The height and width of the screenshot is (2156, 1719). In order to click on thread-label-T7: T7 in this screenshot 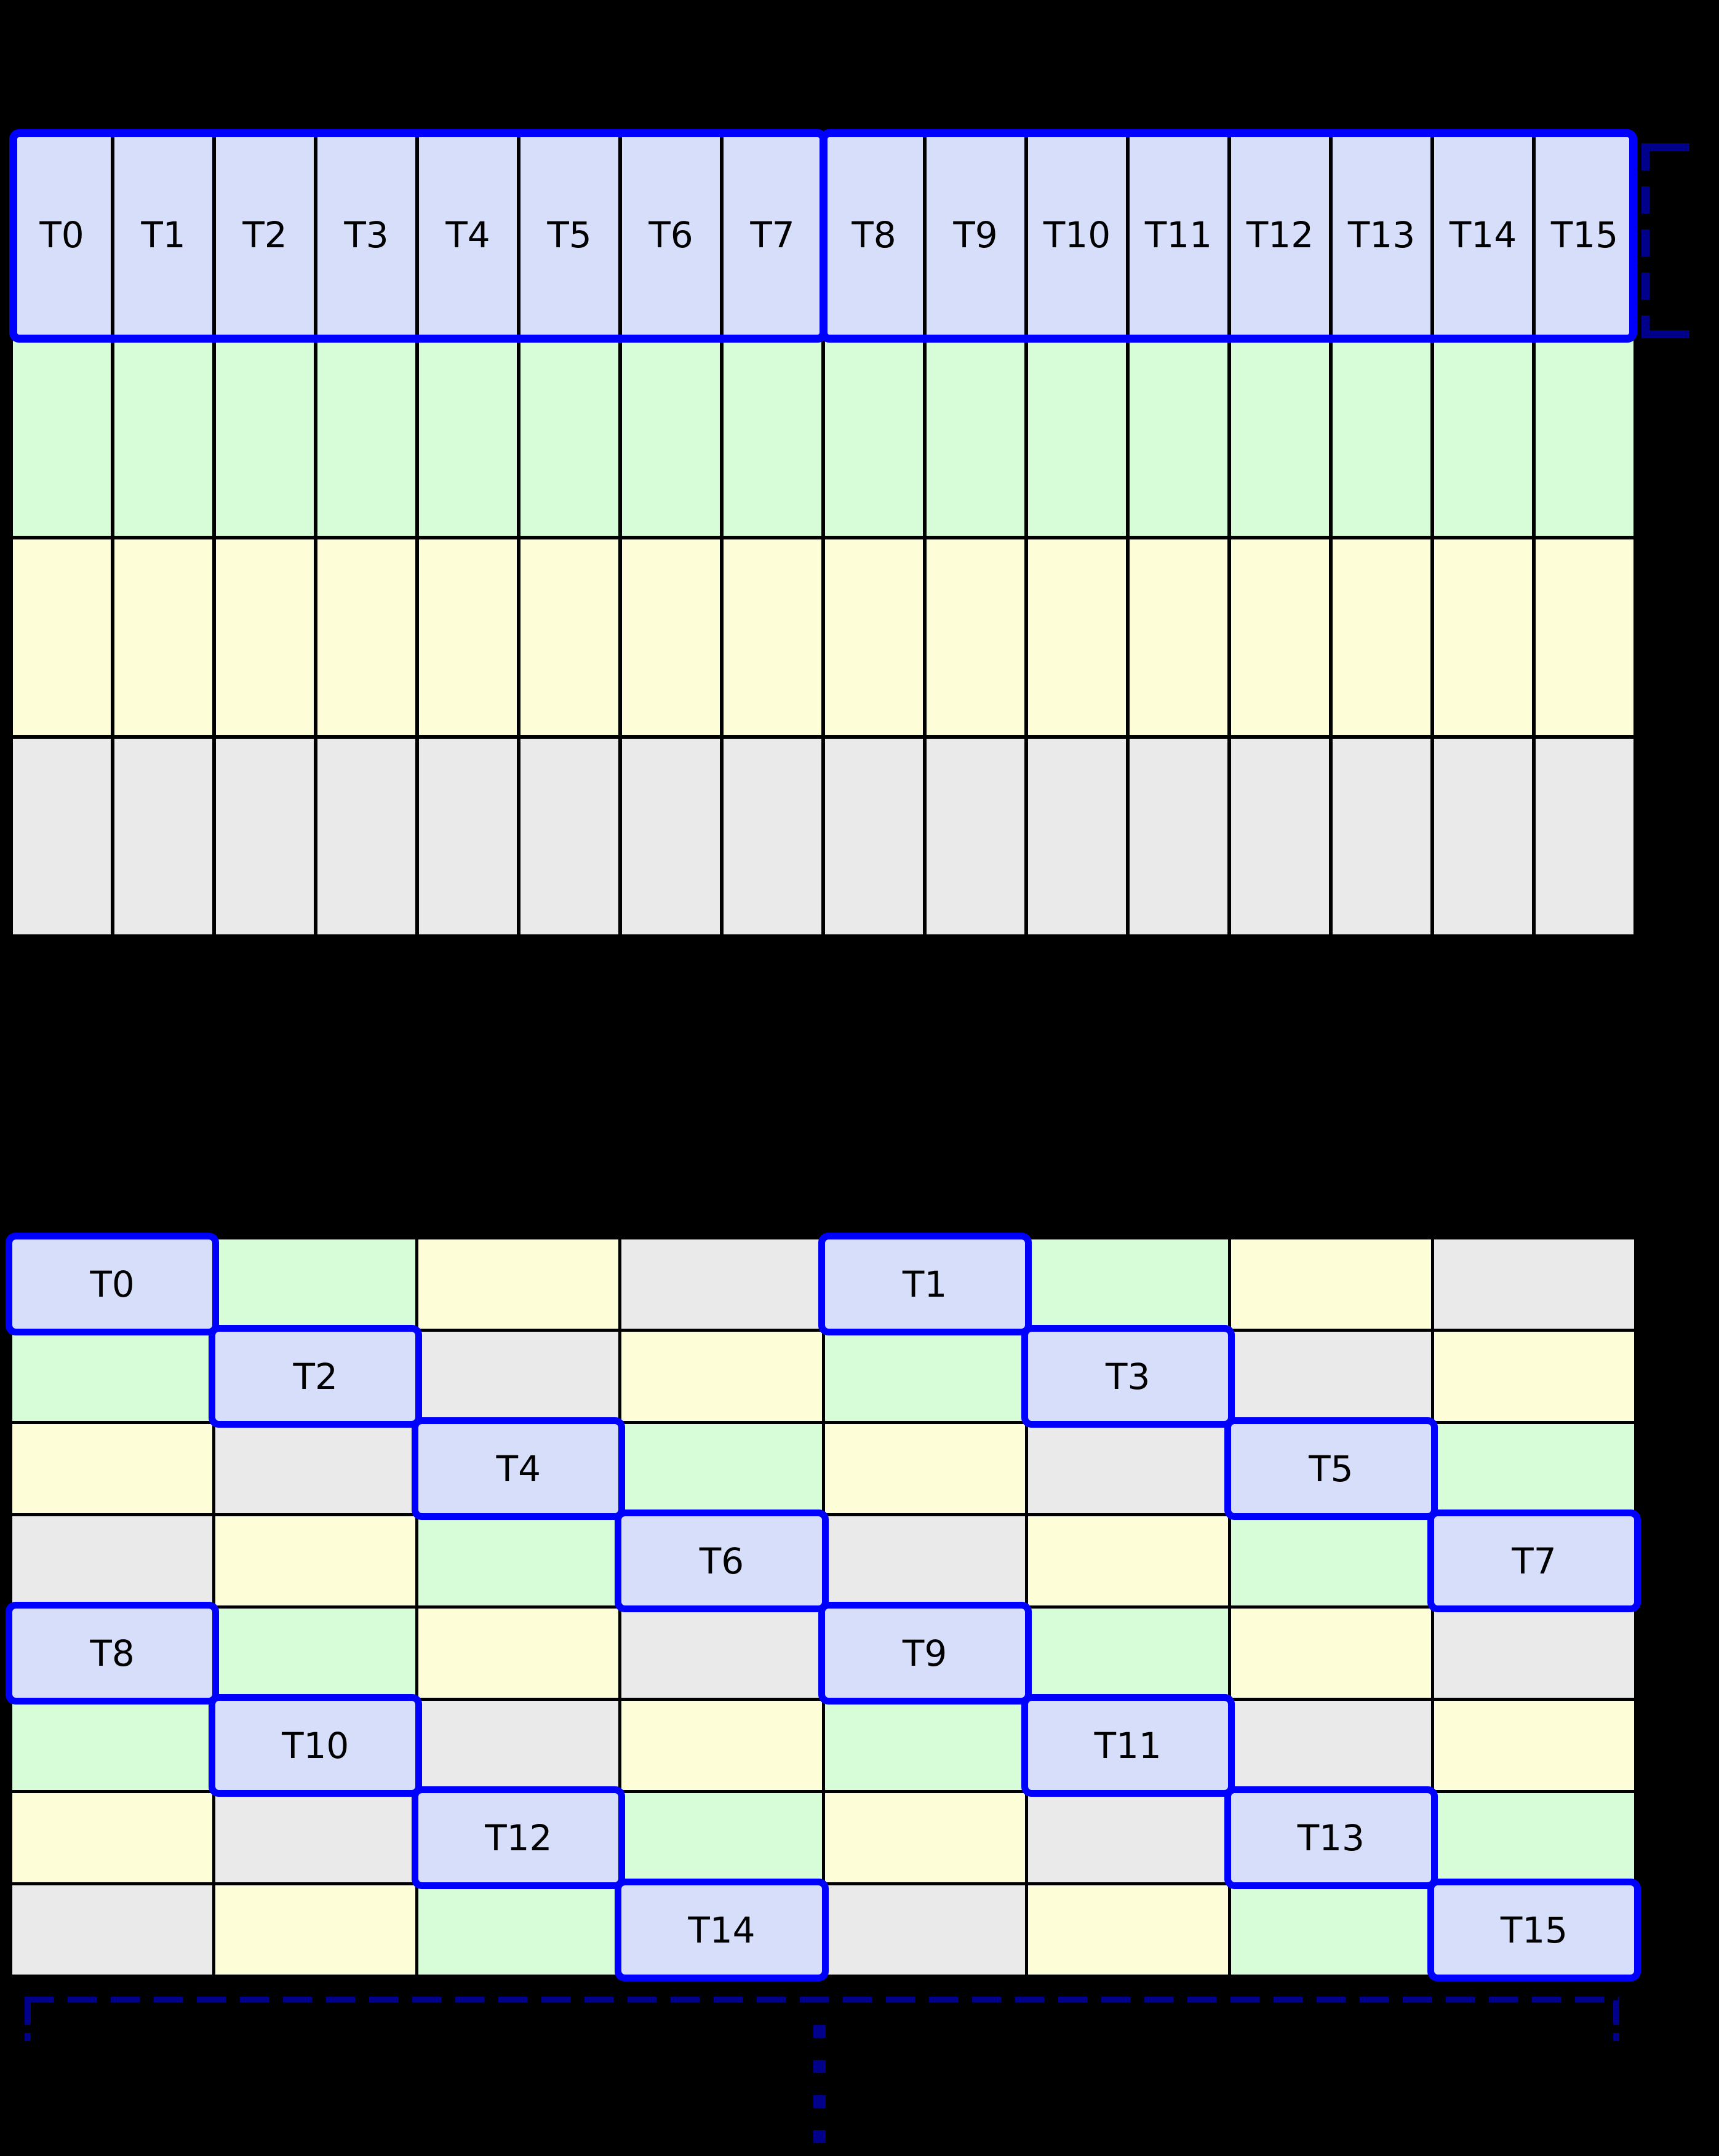, I will do `click(1534, 1561)`.